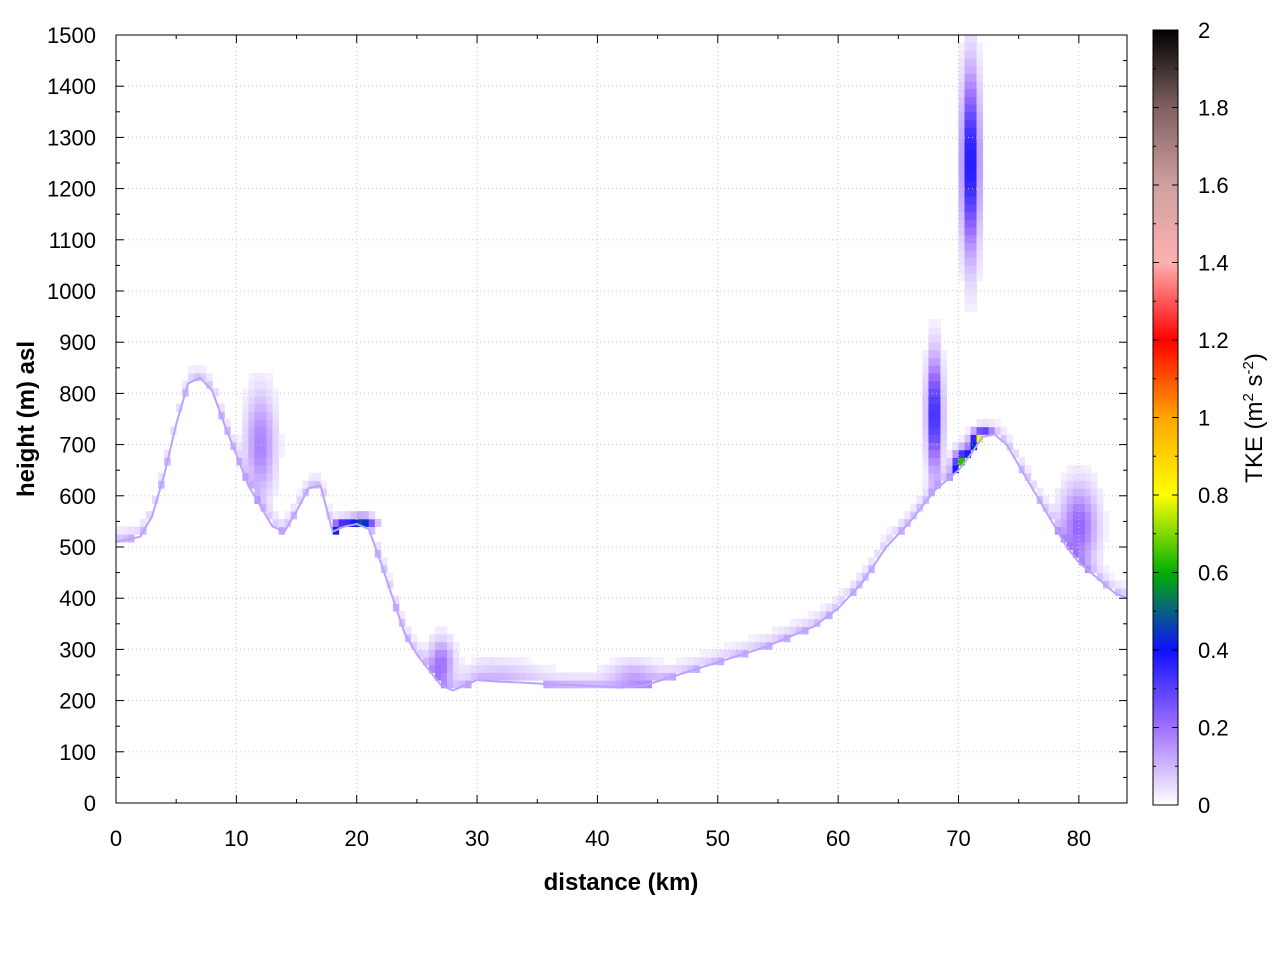 The image size is (1280, 960). I want to click on colorbar-tick-label: 0.2, so click(1213, 728).